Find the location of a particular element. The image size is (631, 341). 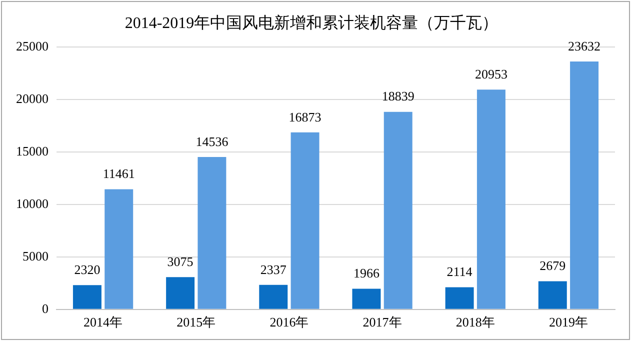

x-tick-label: 2016年 is located at coordinates (289, 322).